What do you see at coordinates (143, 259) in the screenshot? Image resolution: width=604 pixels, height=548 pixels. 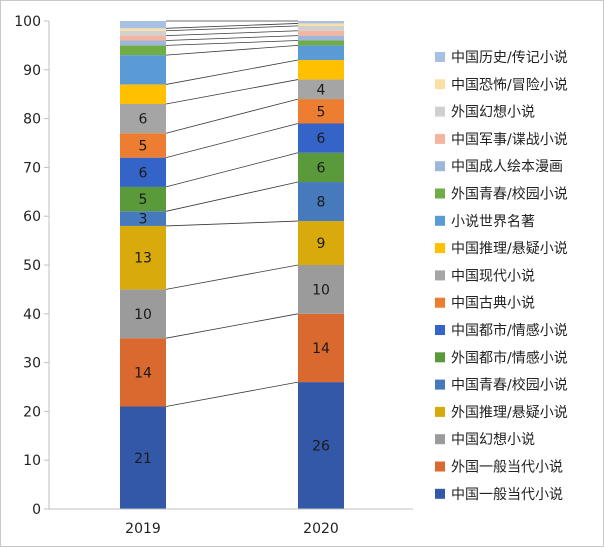 I see `data-label: 13` at bounding box center [143, 259].